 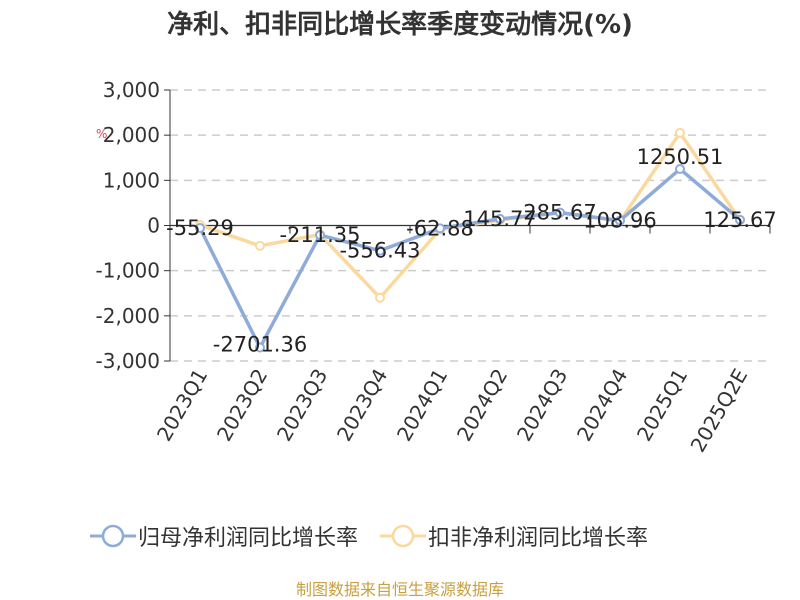 I want to click on data-label: 285.67, so click(x=559, y=213).